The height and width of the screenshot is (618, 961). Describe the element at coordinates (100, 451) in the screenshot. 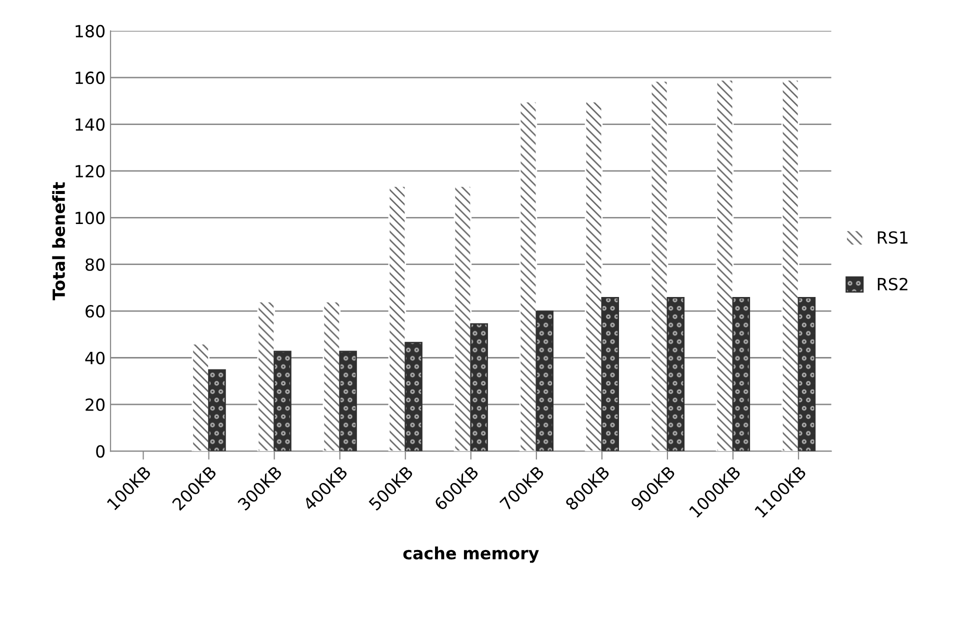

I see `y-tick-label: 0` at that location.